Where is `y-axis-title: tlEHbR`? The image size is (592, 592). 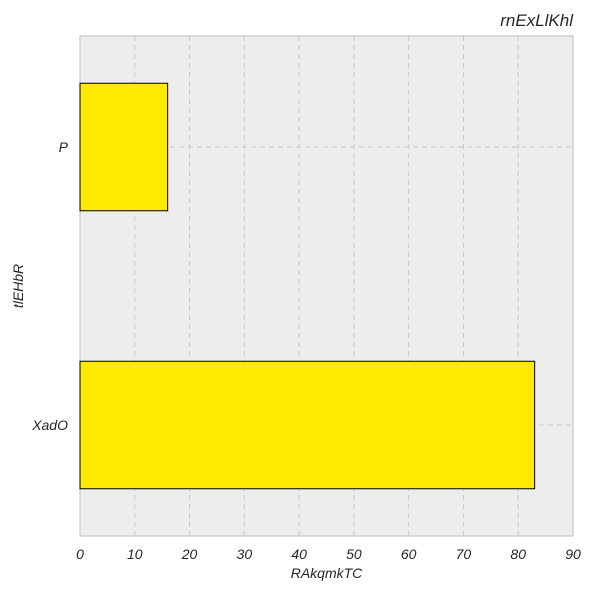 y-axis-title: tlEHbR is located at coordinates (18, 286).